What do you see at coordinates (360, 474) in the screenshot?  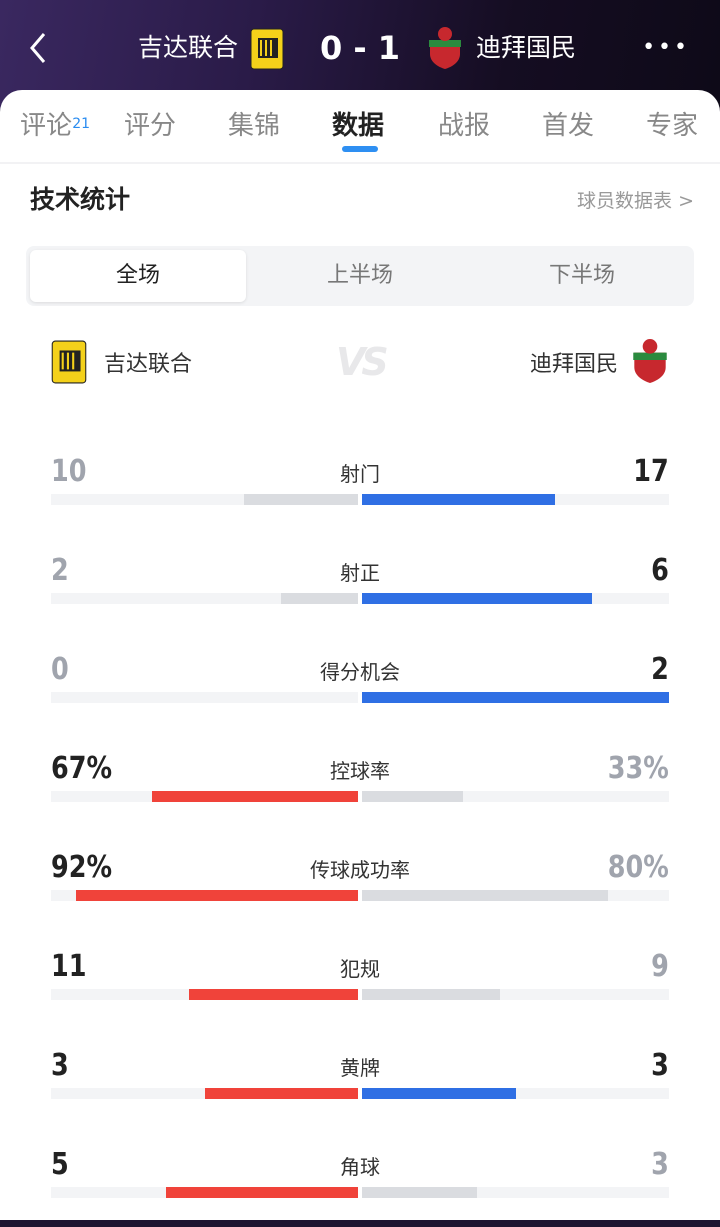 I see `stat-label: 射门` at bounding box center [360, 474].